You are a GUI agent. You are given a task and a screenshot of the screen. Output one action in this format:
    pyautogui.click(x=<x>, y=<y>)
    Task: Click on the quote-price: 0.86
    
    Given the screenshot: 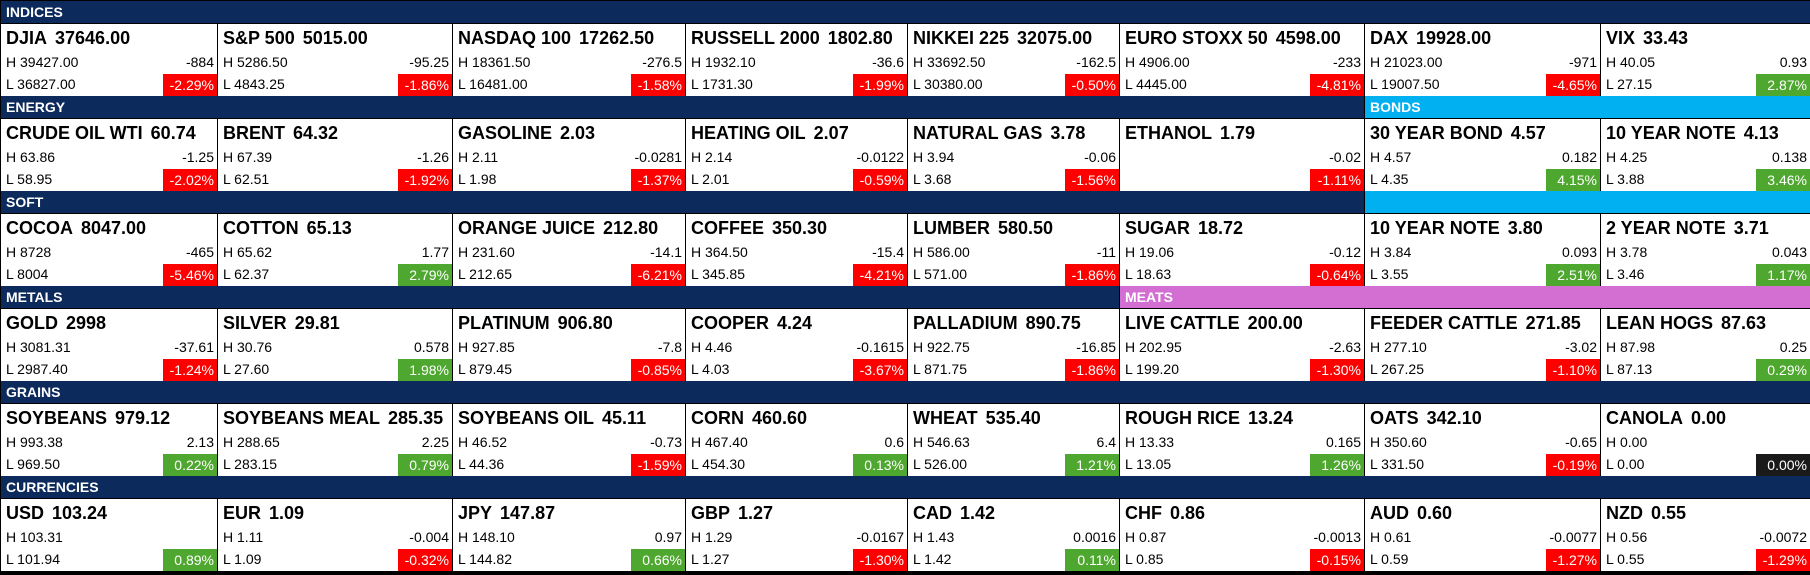 What is the action you would take?
    pyautogui.click(x=1188, y=513)
    